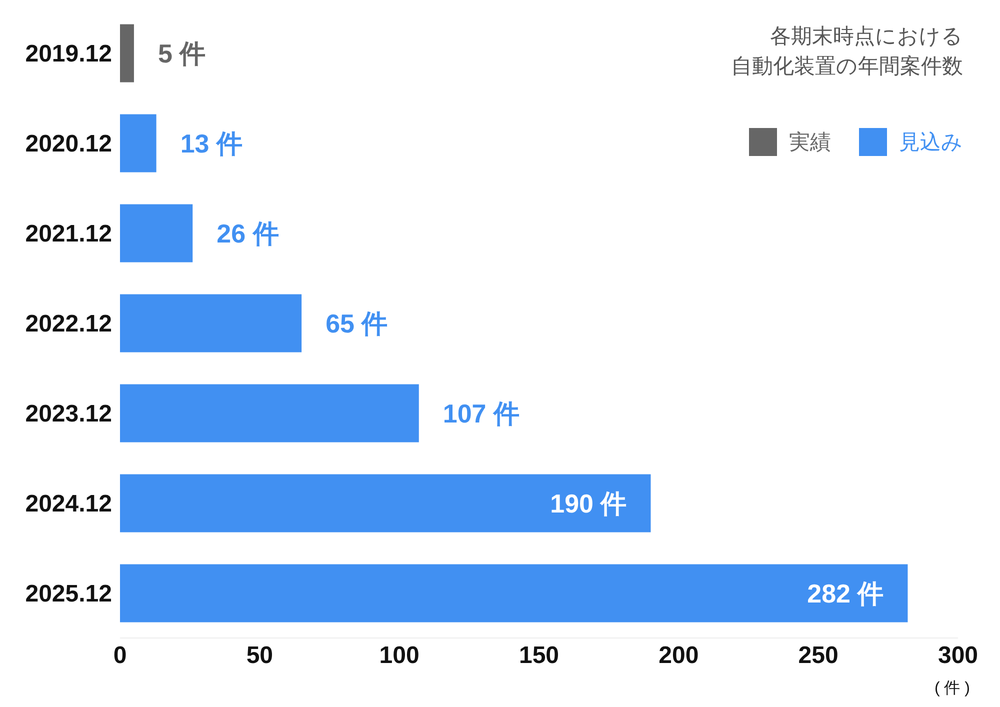 This screenshot has width=1000, height=707. What do you see at coordinates (539, 656) in the screenshot?
I see `x-tick-label: 150` at bounding box center [539, 656].